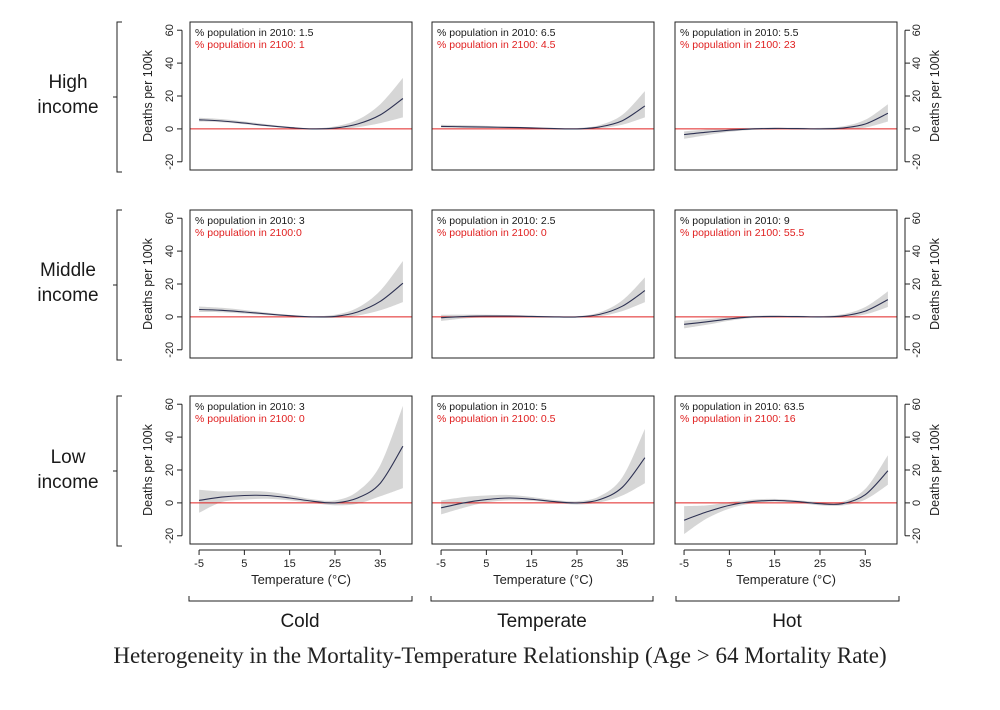 The width and height of the screenshot is (1000, 710). What do you see at coordinates (68, 270) in the screenshot?
I see `row-label-line1: Middle` at bounding box center [68, 270].